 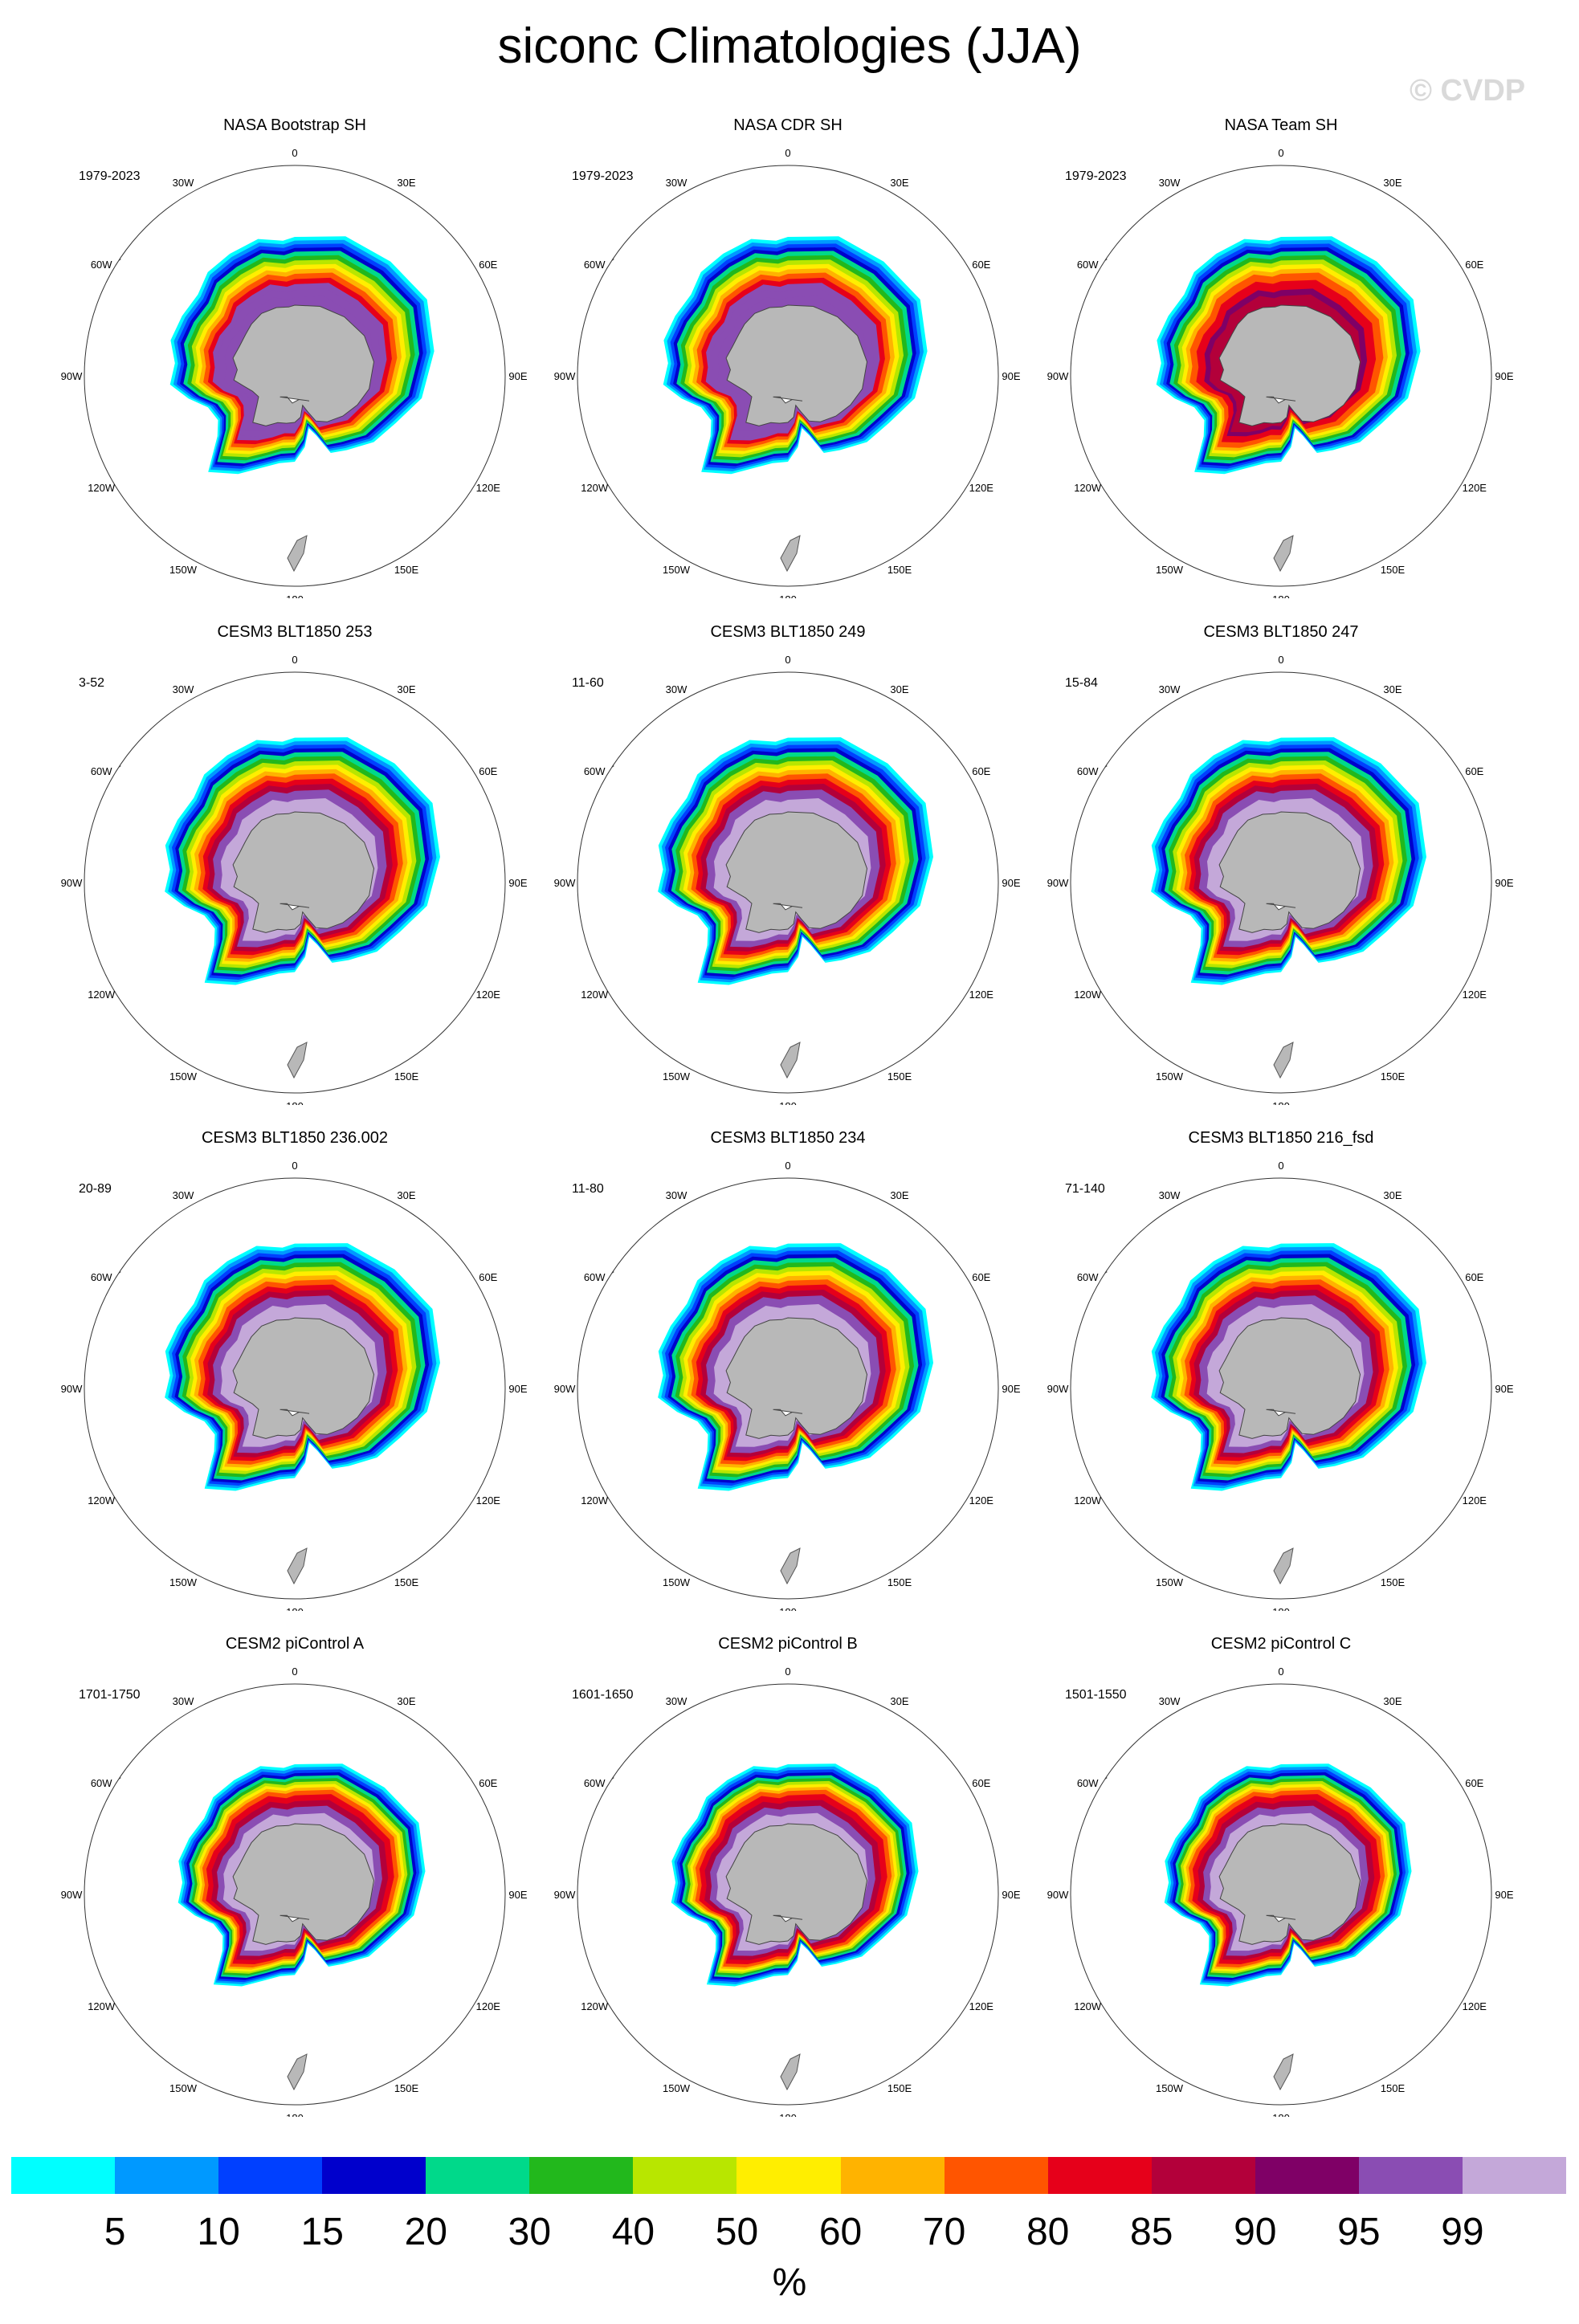 What do you see at coordinates (1280, 880) in the screenshot?
I see `polar-map: 0 30E 60E 90E 120E 150E 180 150W 120W 90W 60W 30W` at bounding box center [1280, 880].